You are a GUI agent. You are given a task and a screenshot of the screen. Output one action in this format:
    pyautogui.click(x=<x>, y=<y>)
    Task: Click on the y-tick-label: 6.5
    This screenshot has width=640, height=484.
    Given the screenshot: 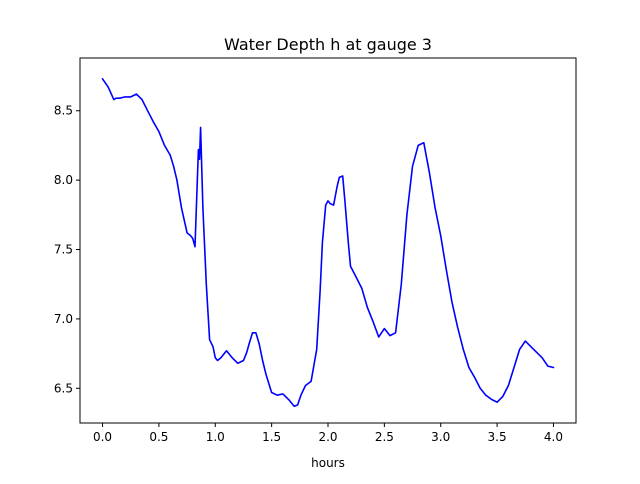 What is the action you would take?
    pyautogui.click(x=63, y=388)
    